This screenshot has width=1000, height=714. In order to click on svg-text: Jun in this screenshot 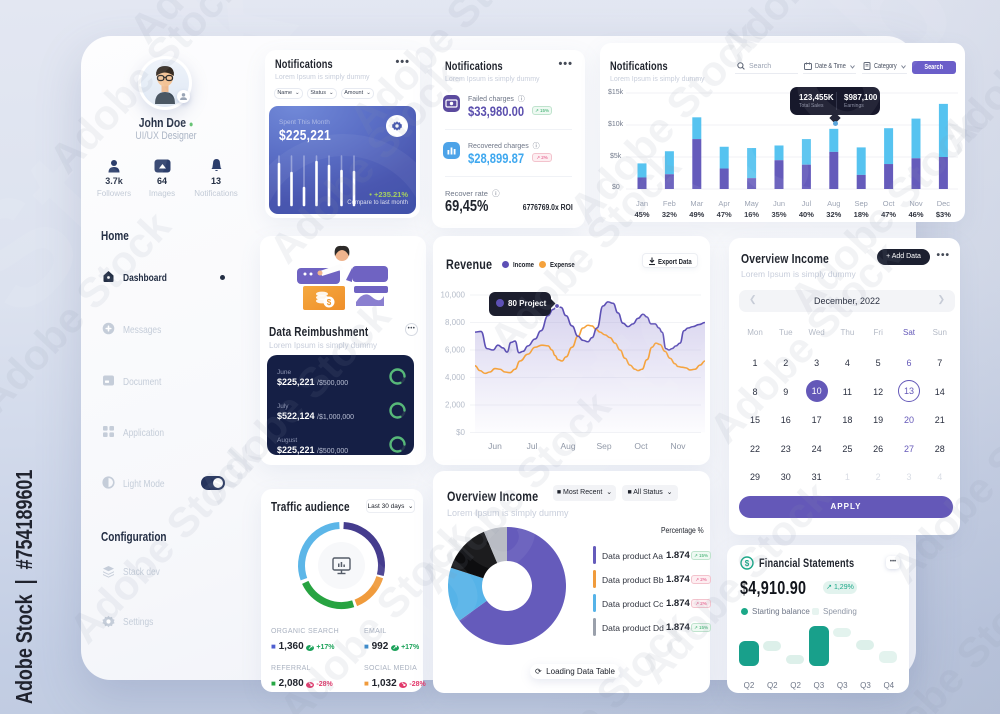, I will do `click(495, 446)`.